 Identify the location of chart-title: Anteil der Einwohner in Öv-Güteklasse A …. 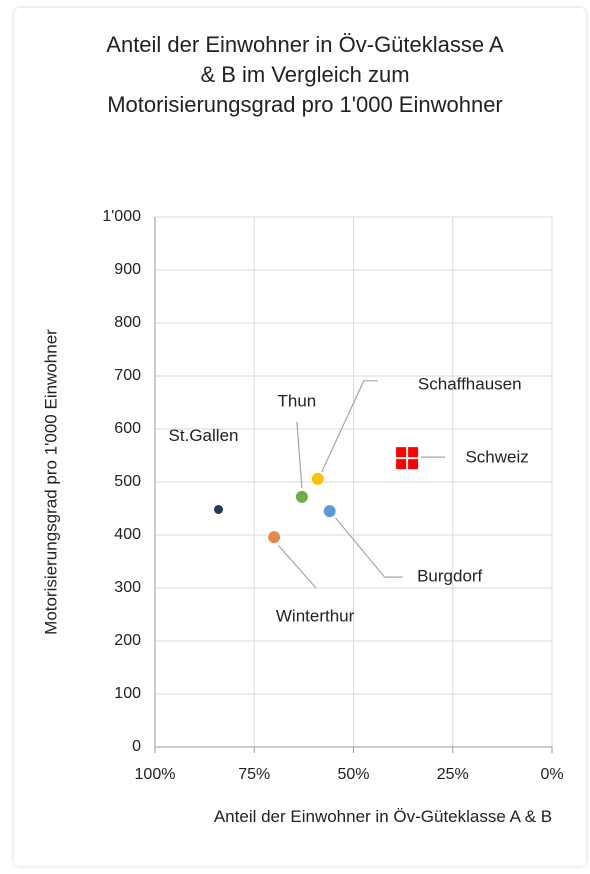
(305, 74).